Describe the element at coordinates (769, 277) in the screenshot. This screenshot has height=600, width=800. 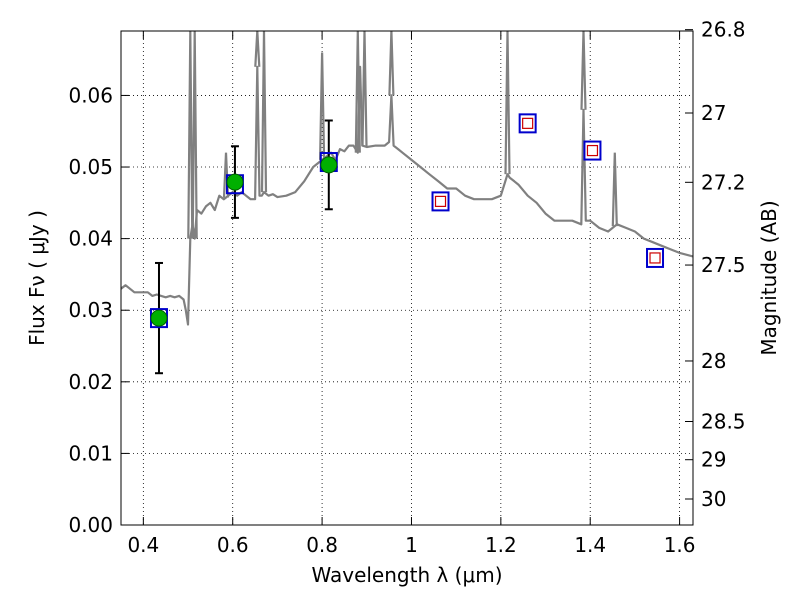
I see `y-right-axis-label: Magnitude (AB)` at that location.